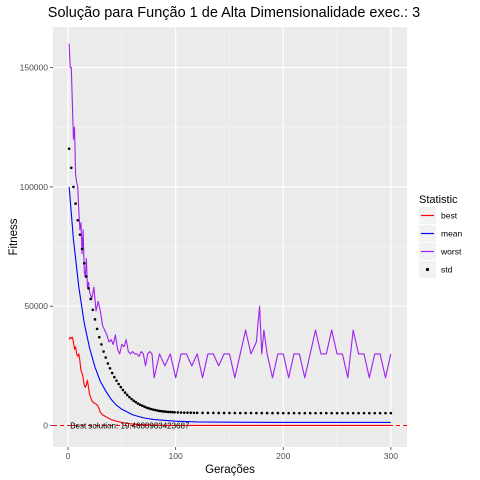 The image size is (480, 480). What do you see at coordinates (447, 270) in the screenshot?
I see `legend-label-std: std` at bounding box center [447, 270].